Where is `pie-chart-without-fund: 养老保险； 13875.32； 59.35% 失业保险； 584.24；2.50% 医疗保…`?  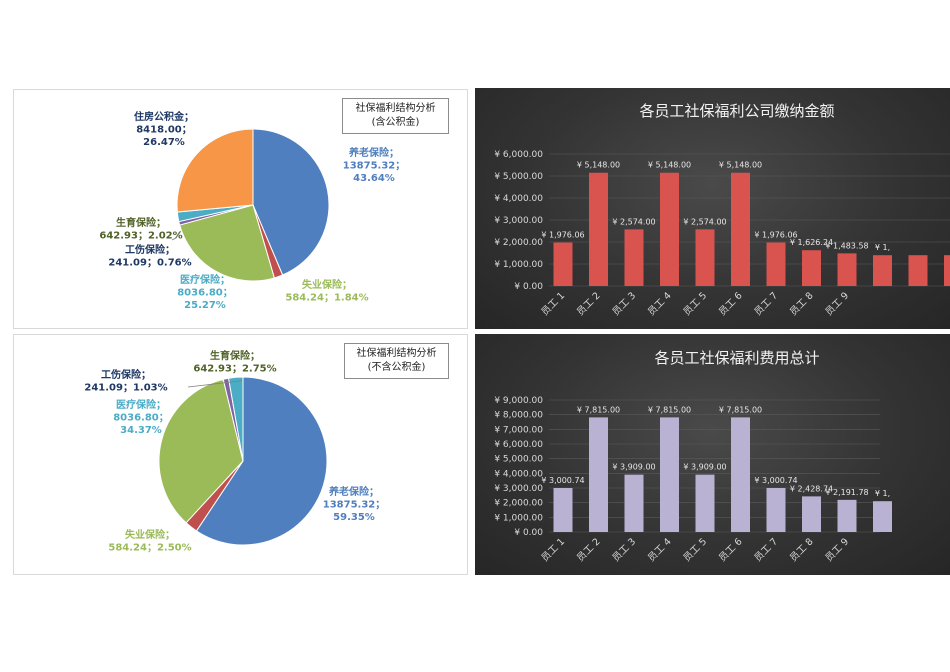 pie-chart-without-fund: 养老保险； 13875.32； 59.35% 失业保险； 584.24；2.50% 医疗保… is located at coordinates (235, 451).